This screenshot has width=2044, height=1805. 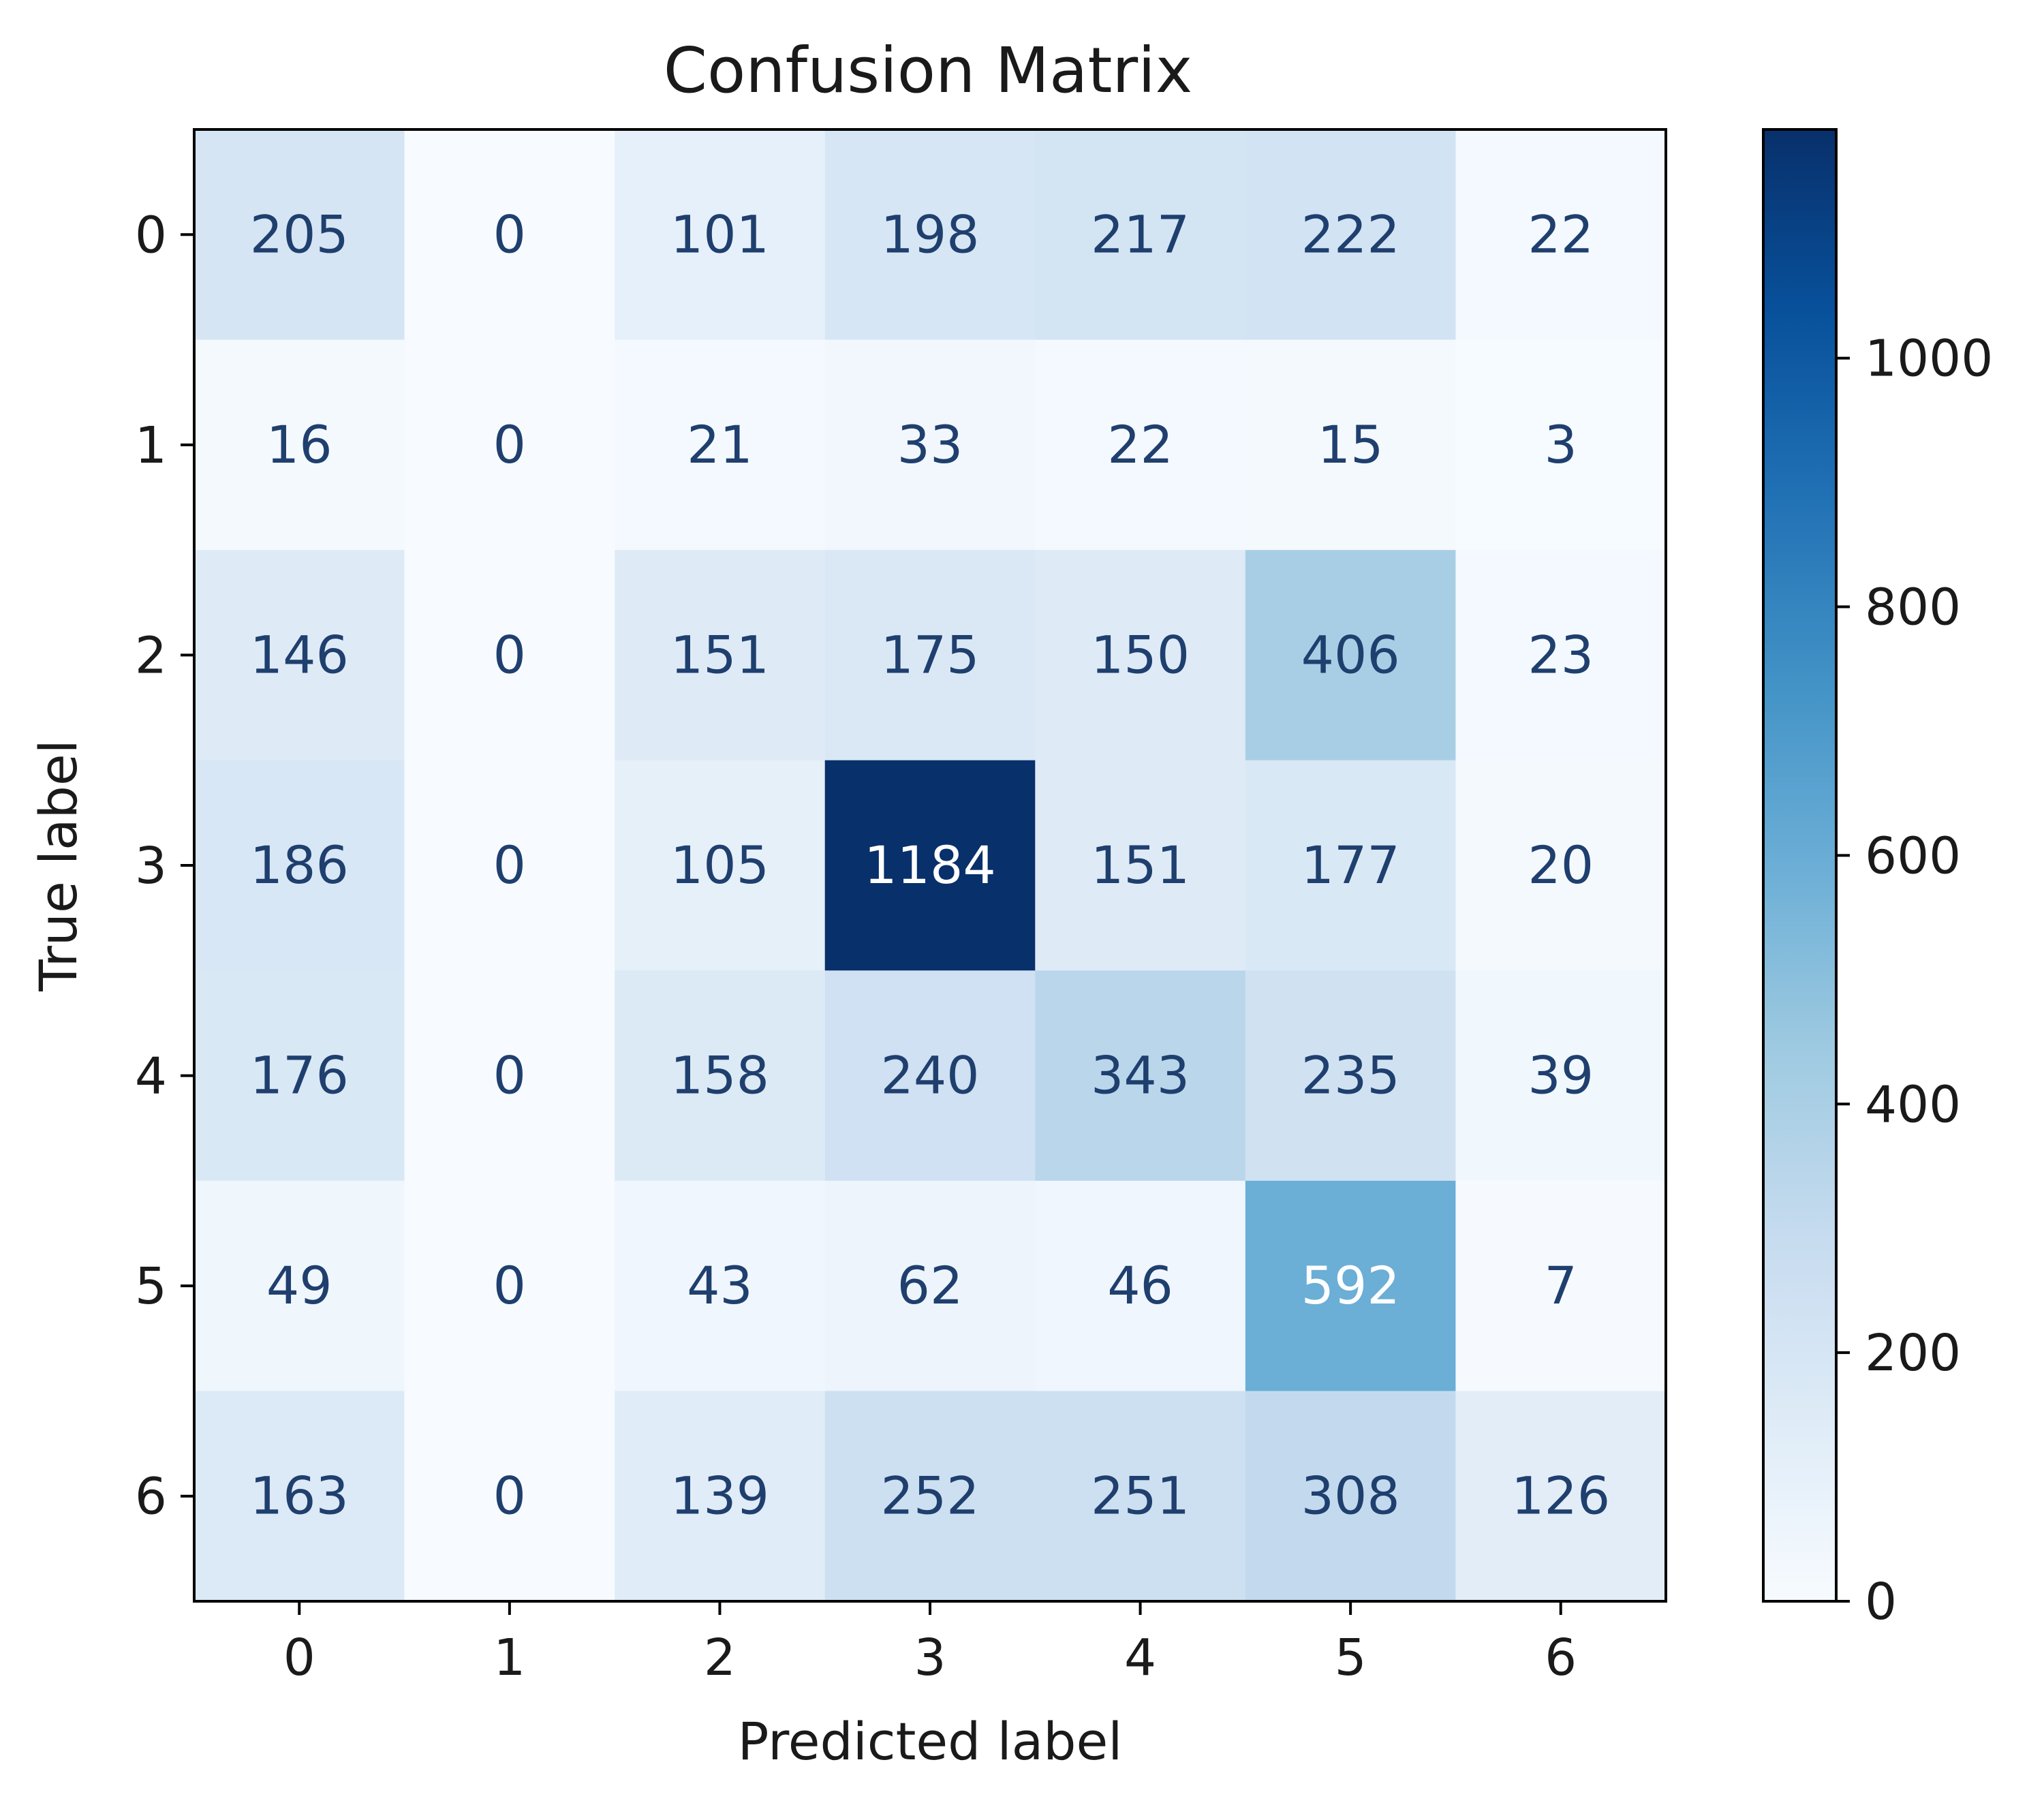 What do you see at coordinates (1913, 856) in the screenshot?
I see `colorbar-tick-label: 600` at bounding box center [1913, 856].